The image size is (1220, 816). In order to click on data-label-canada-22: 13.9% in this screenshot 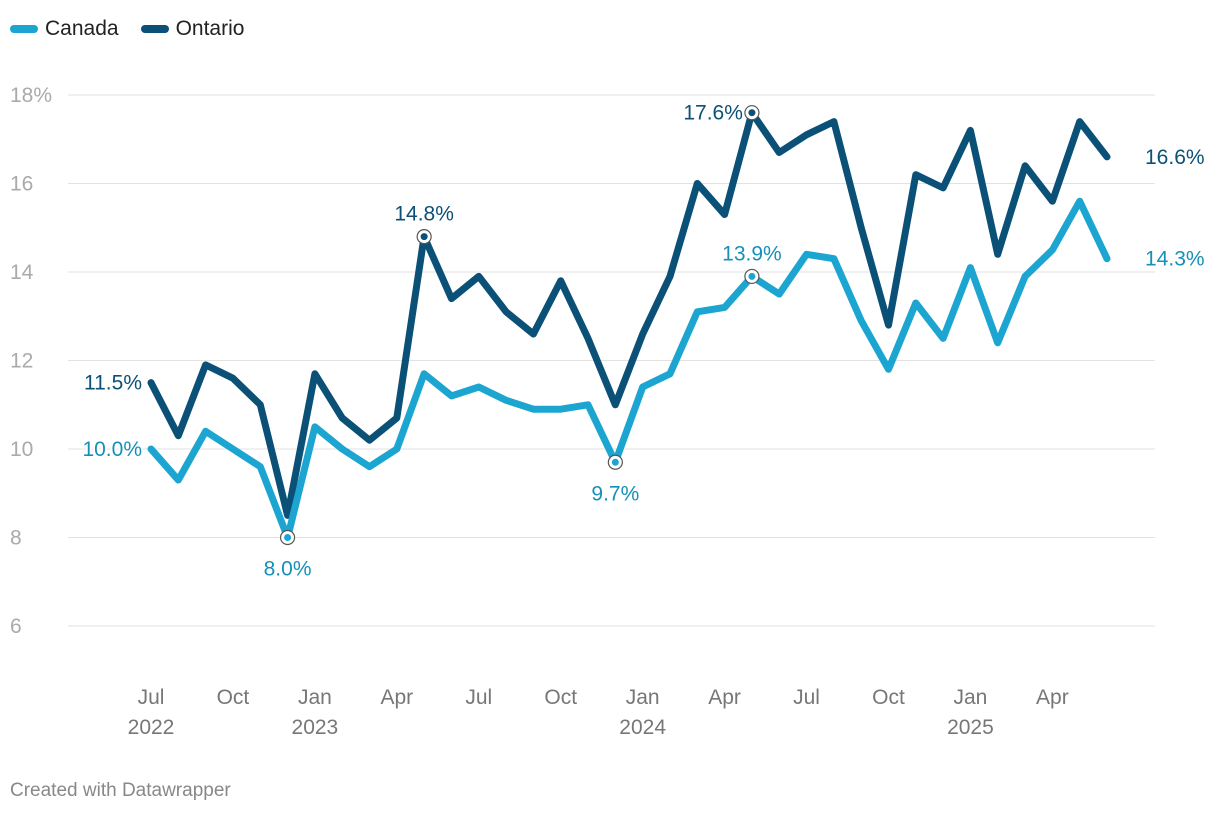, I will do `click(752, 253)`.